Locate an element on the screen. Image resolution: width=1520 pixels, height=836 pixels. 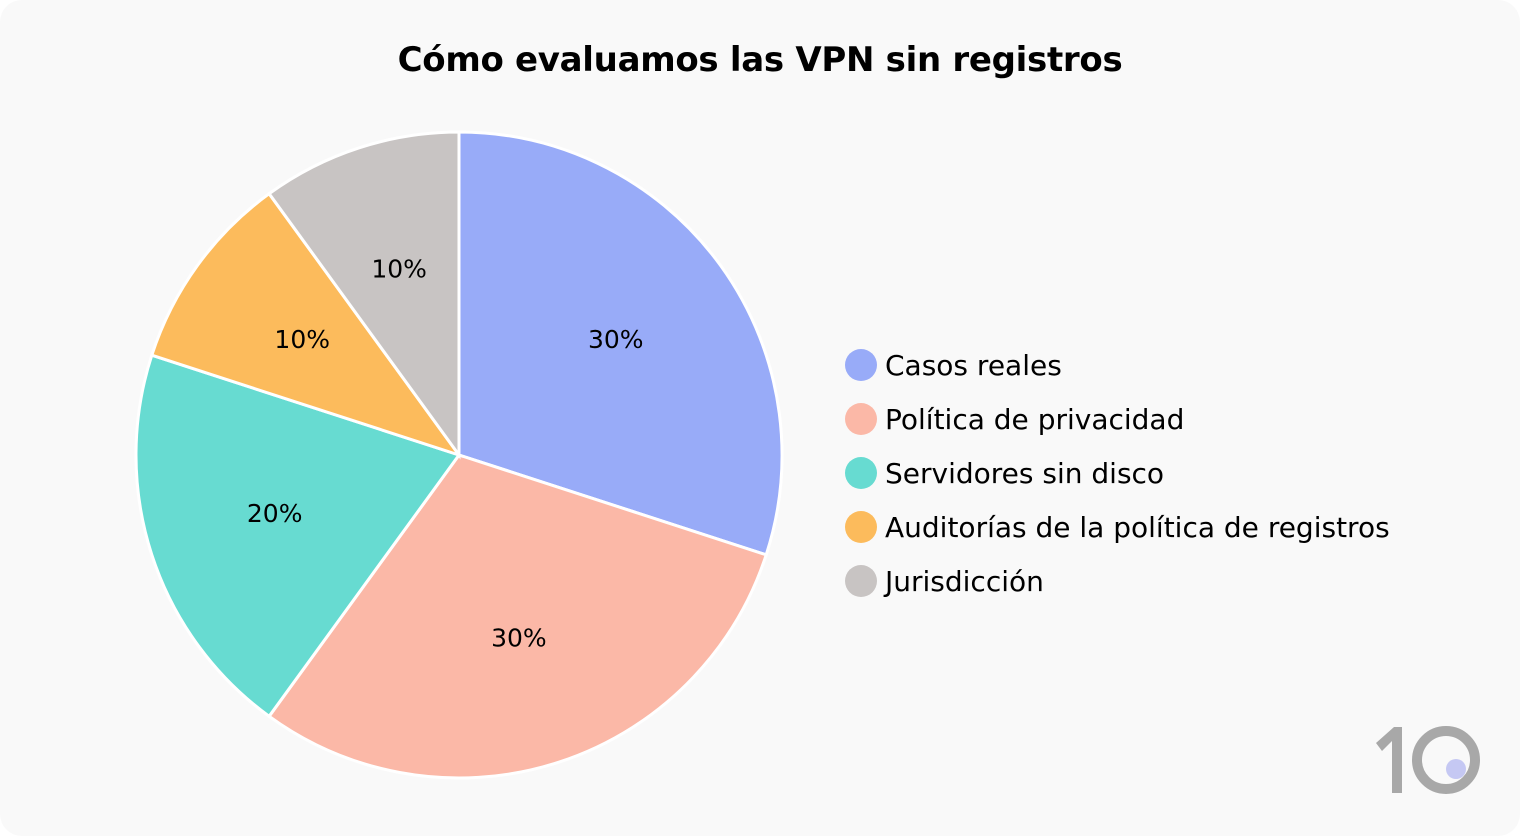
brand-logo is located at coordinates (1428, 760).